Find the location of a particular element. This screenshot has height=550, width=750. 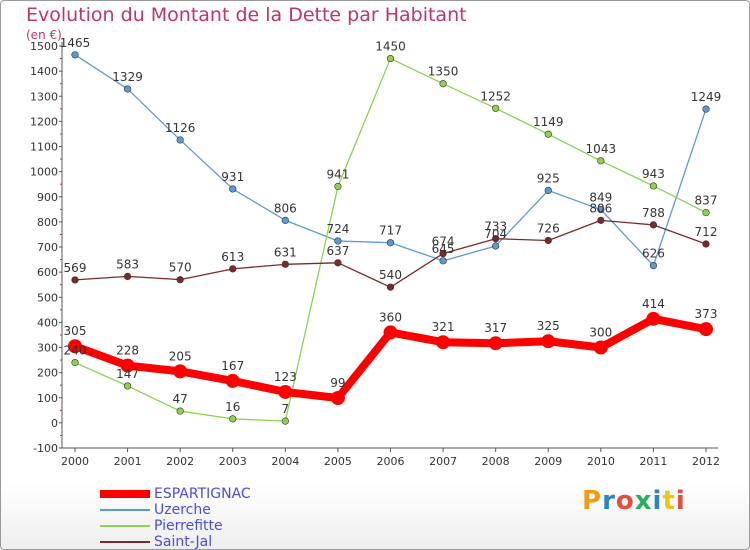

chart-legend: ESPARTIGNAC Uzerche Pierrefitte Saint-Jal is located at coordinates (220, 518).